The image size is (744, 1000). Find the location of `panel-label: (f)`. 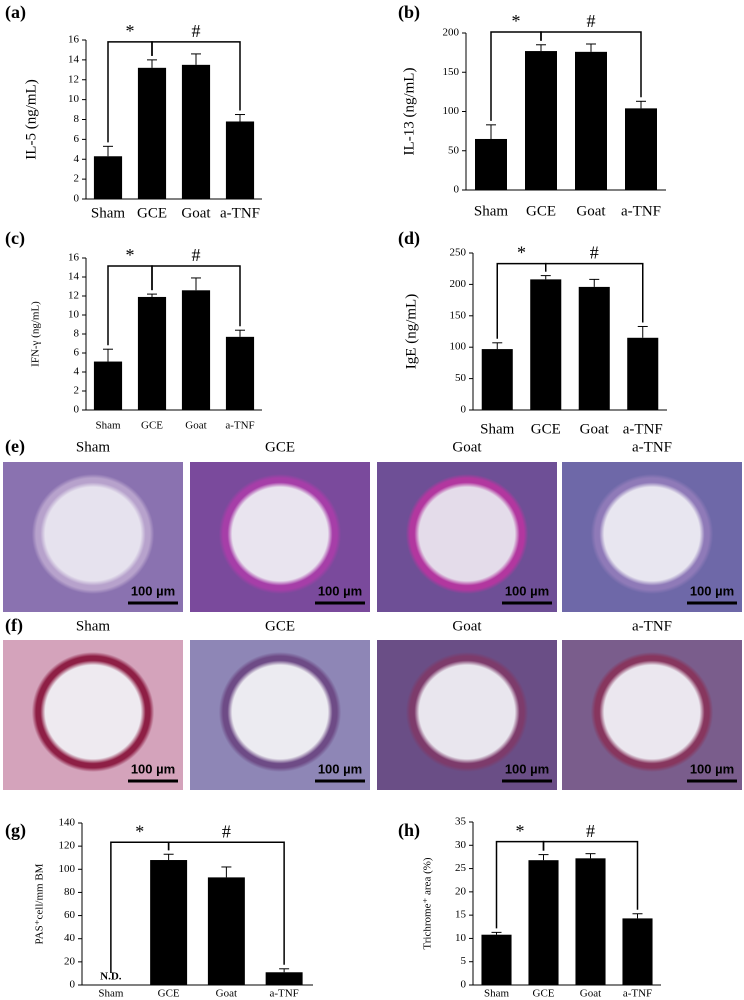

panel-label: (f) is located at coordinates (14, 625).